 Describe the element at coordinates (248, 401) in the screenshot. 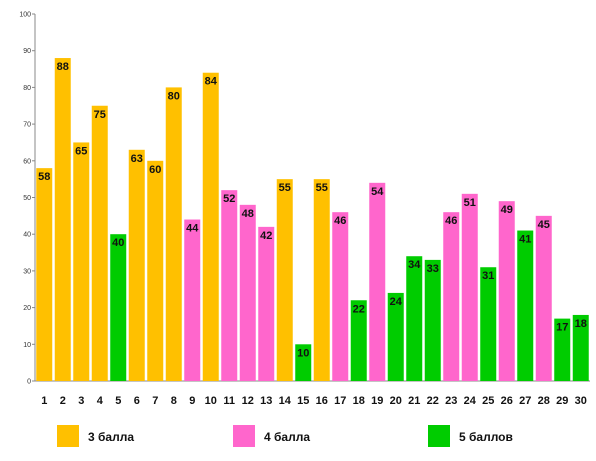

I see `x-tick-label: 12` at that location.